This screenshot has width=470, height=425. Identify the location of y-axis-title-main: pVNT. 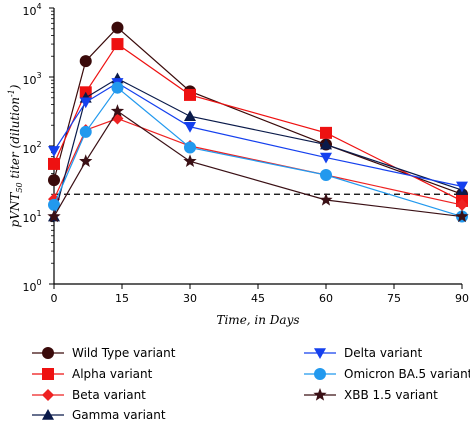
(15, 210).